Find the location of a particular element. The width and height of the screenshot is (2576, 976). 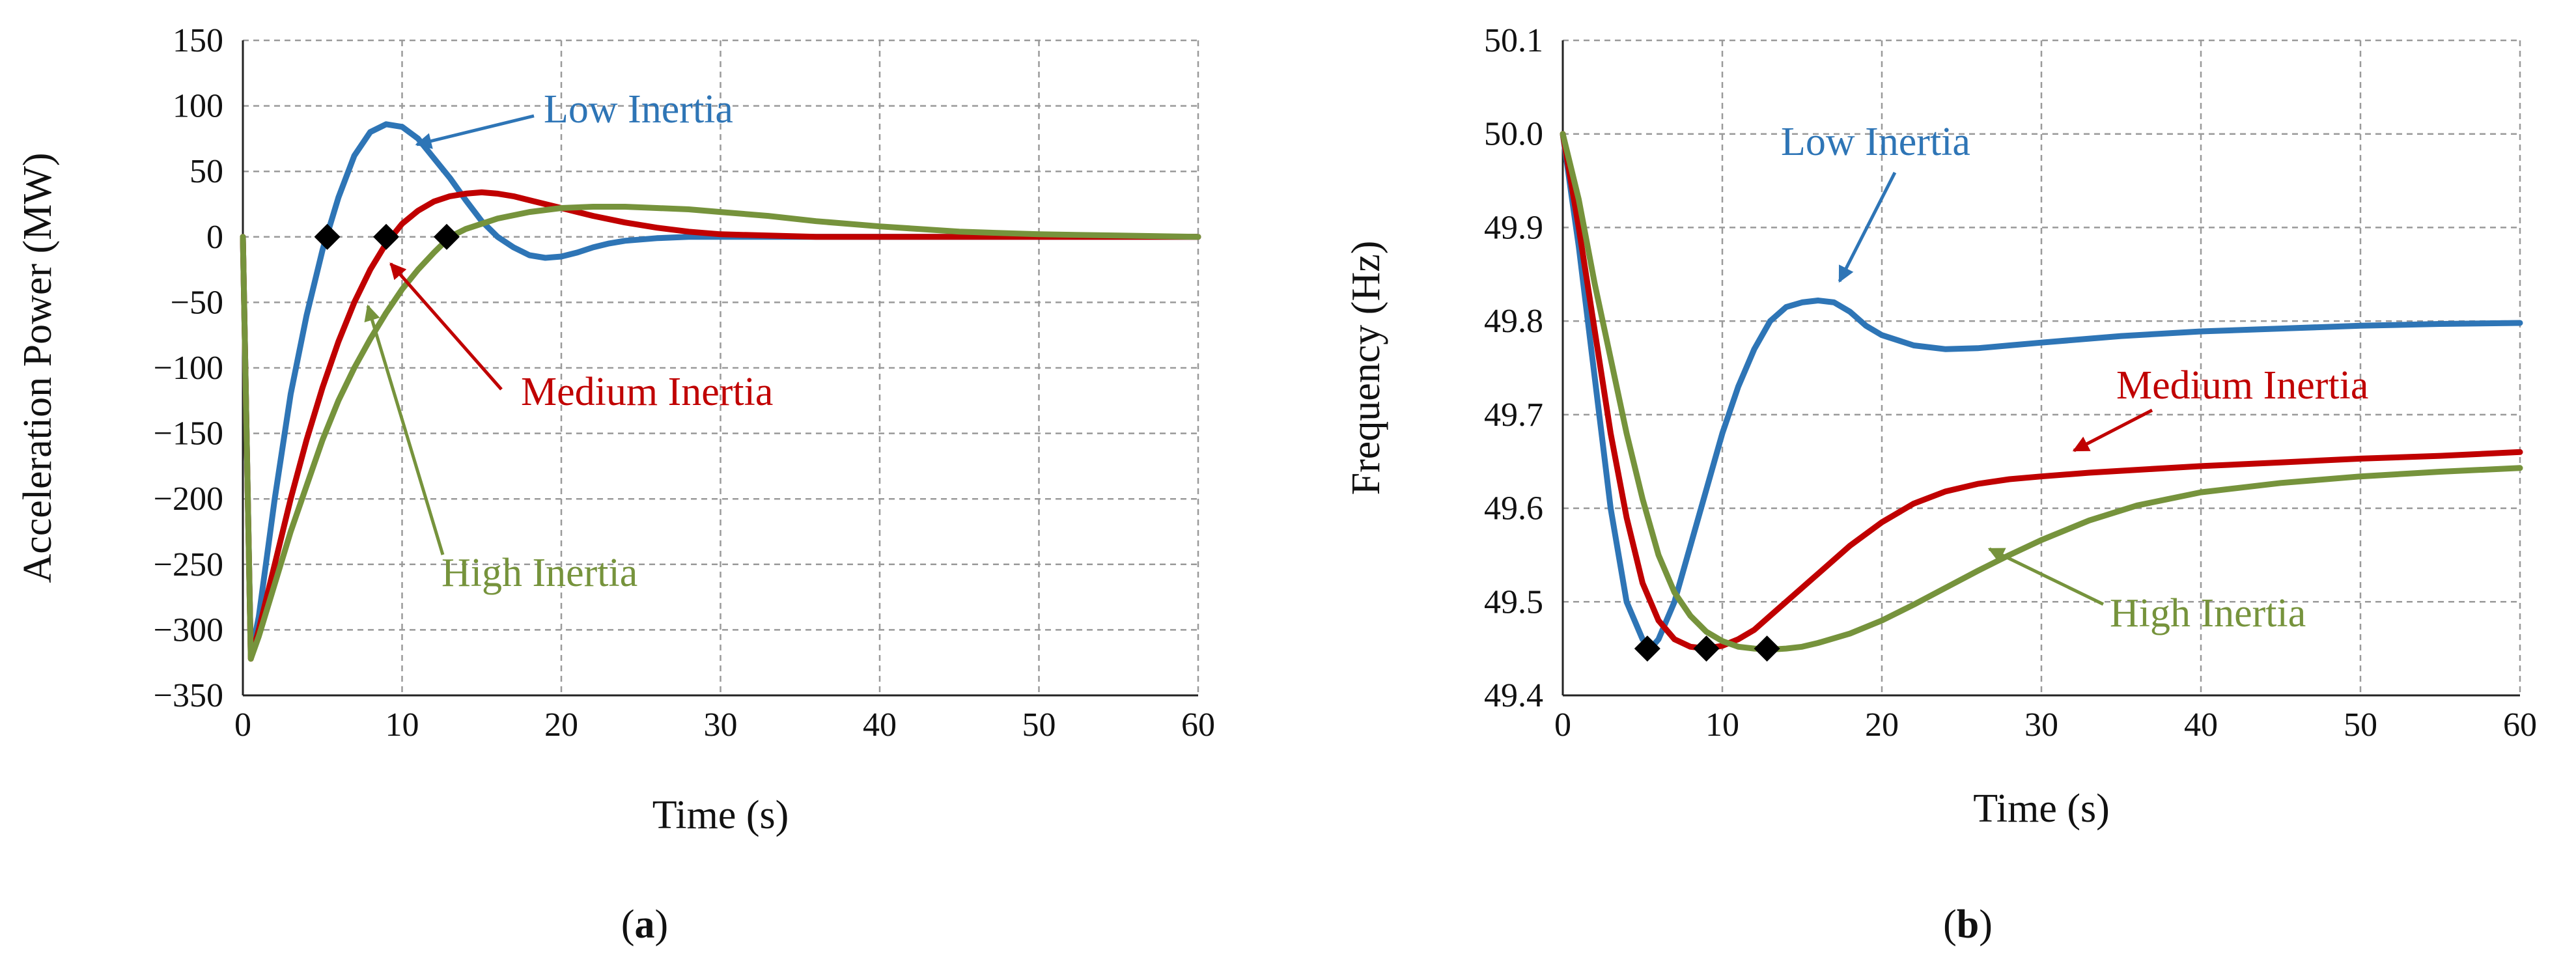

y-tick-label: 49.9 is located at coordinates (1514, 228).